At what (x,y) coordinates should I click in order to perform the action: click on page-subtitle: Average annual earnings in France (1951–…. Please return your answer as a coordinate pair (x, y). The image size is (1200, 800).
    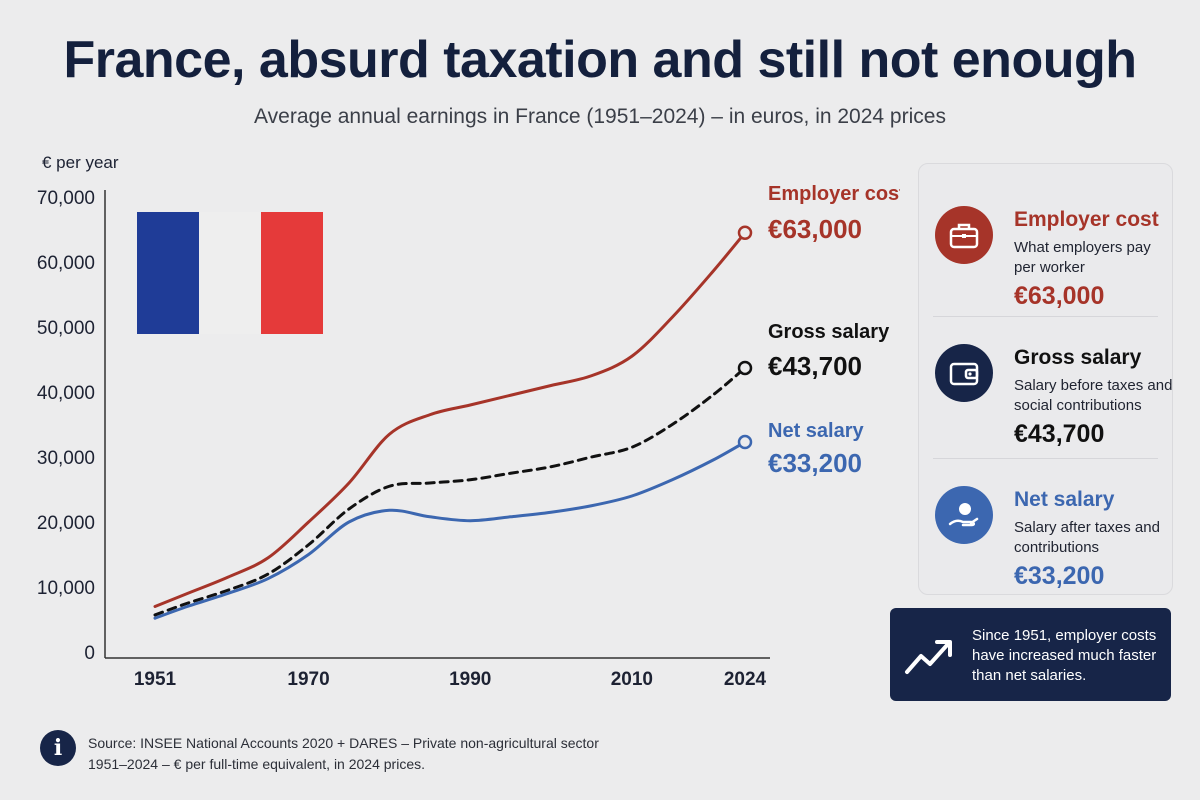
    Looking at the image, I should click on (600, 116).